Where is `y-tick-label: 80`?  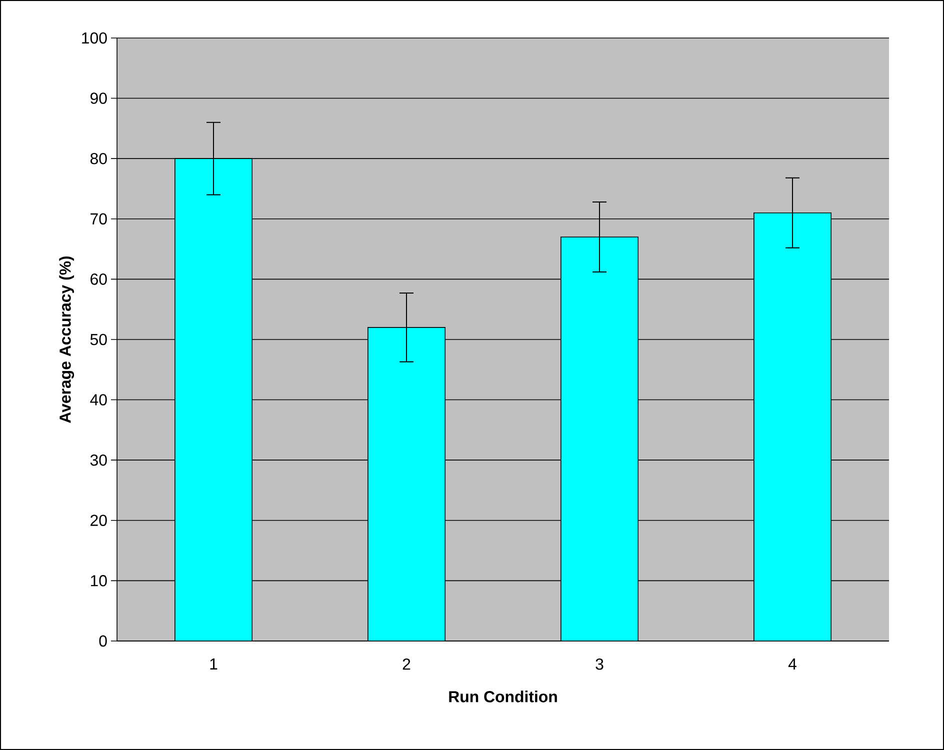
y-tick-label: 80 is located at coordinates (98, 158).